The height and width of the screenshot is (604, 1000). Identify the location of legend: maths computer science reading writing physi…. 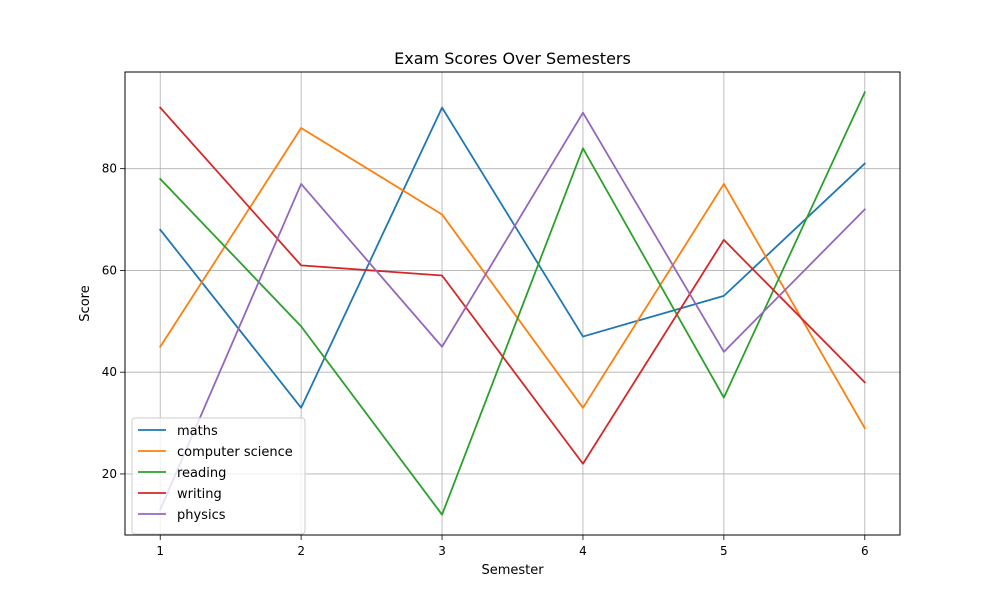
(218, 476).